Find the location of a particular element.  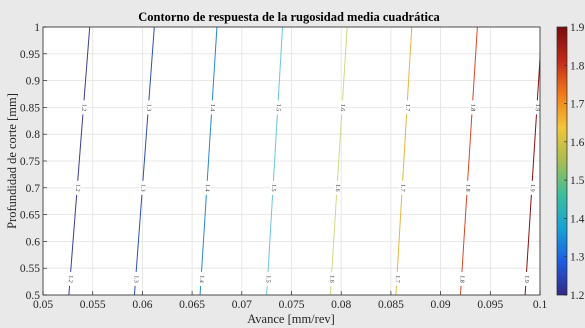

colorbar-tick-label: 1.2 is located at coordinates (577, 296).